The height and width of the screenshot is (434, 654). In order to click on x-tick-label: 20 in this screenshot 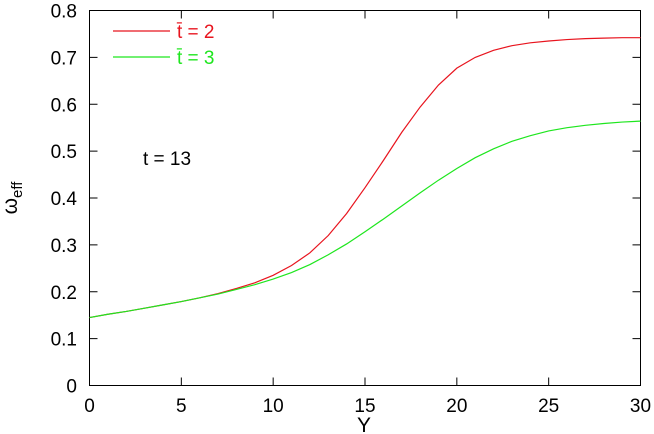, I will do `click(456, 406)`.